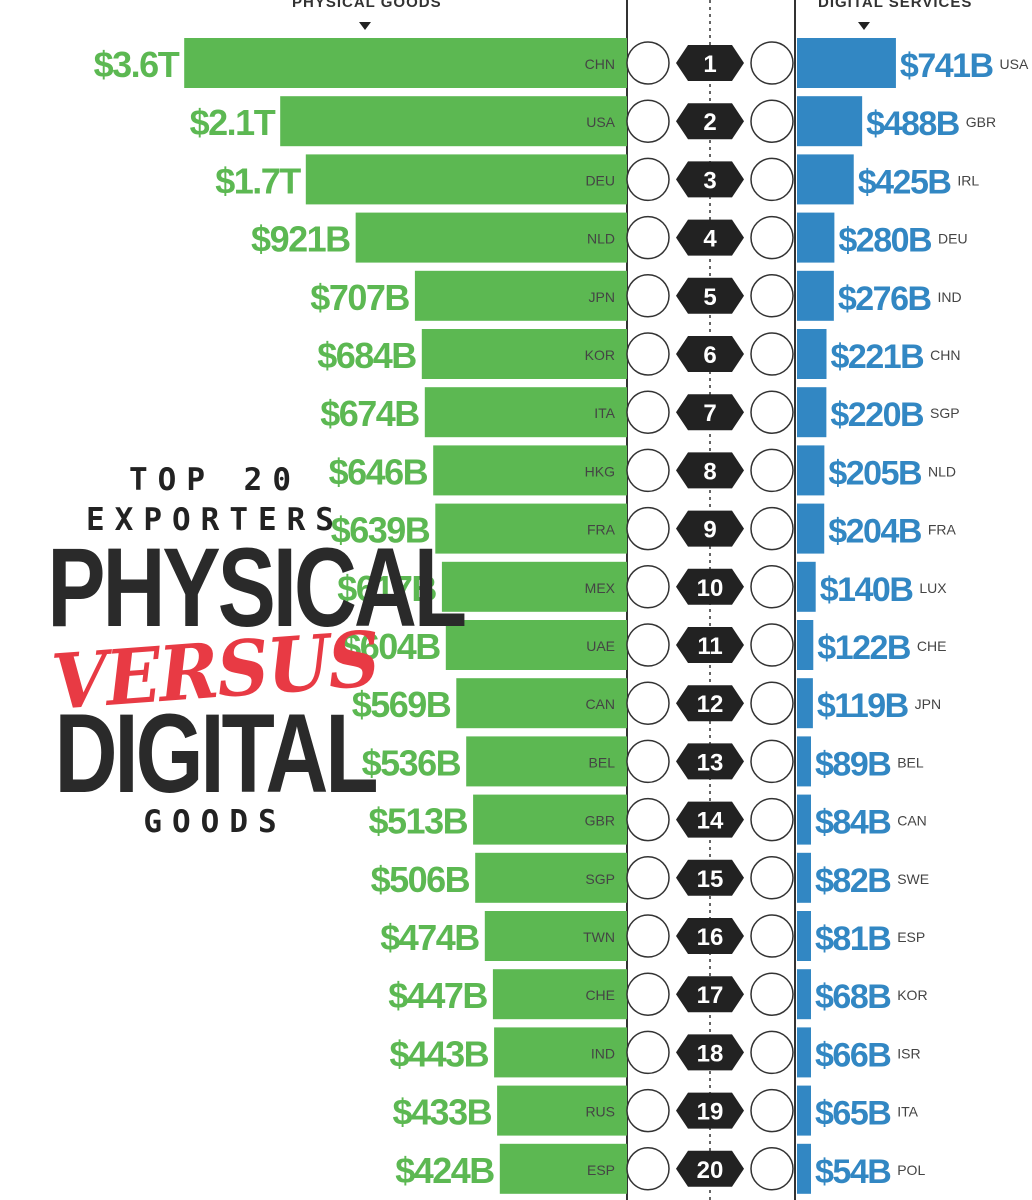 Image resolution: width=1032 pixels, height=1200 pixels. What do you see at coordinates (911, 1170) in the screenshot?
I see `digital-country-label: POL` at bounding box center [911, 1170].